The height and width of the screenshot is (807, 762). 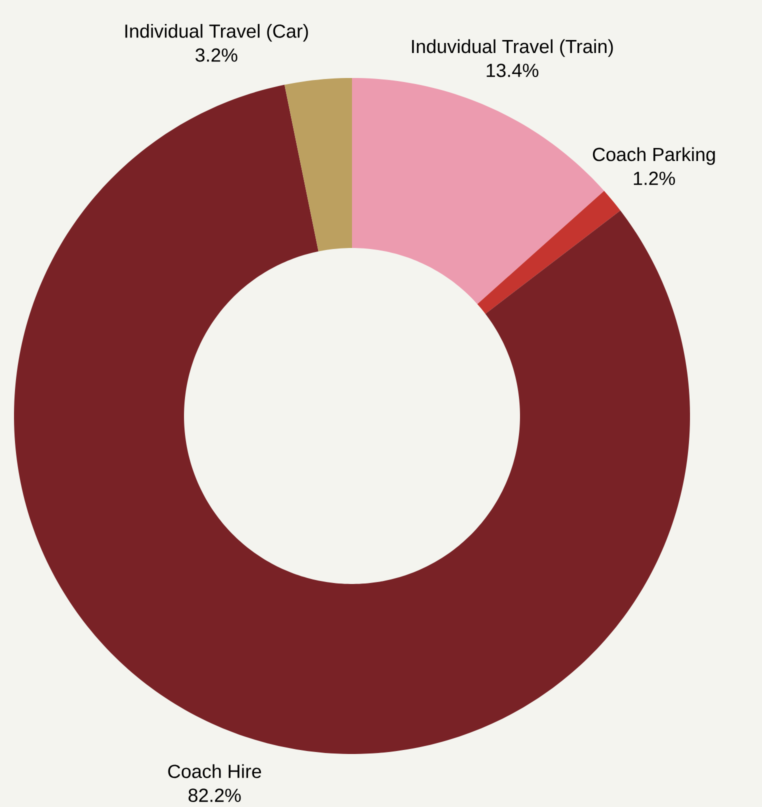 What do you see at coordinates (216, 33) in the screenshot?
I see `slice-label: Individual Travel (Car)` at bounding box center [216, 33].